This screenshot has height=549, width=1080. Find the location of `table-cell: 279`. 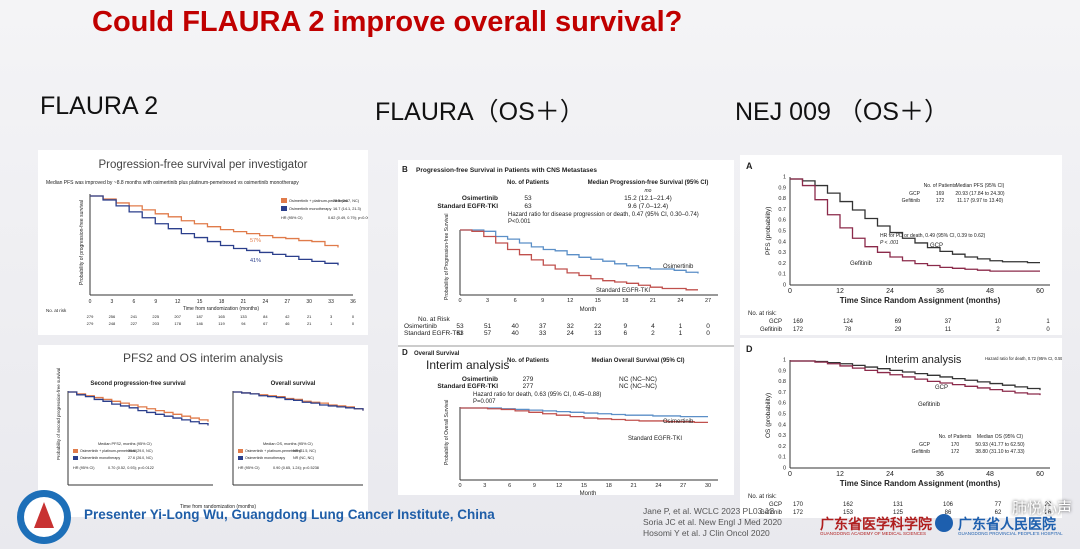

table-cell: 279 is located at coordinates (528, 379).